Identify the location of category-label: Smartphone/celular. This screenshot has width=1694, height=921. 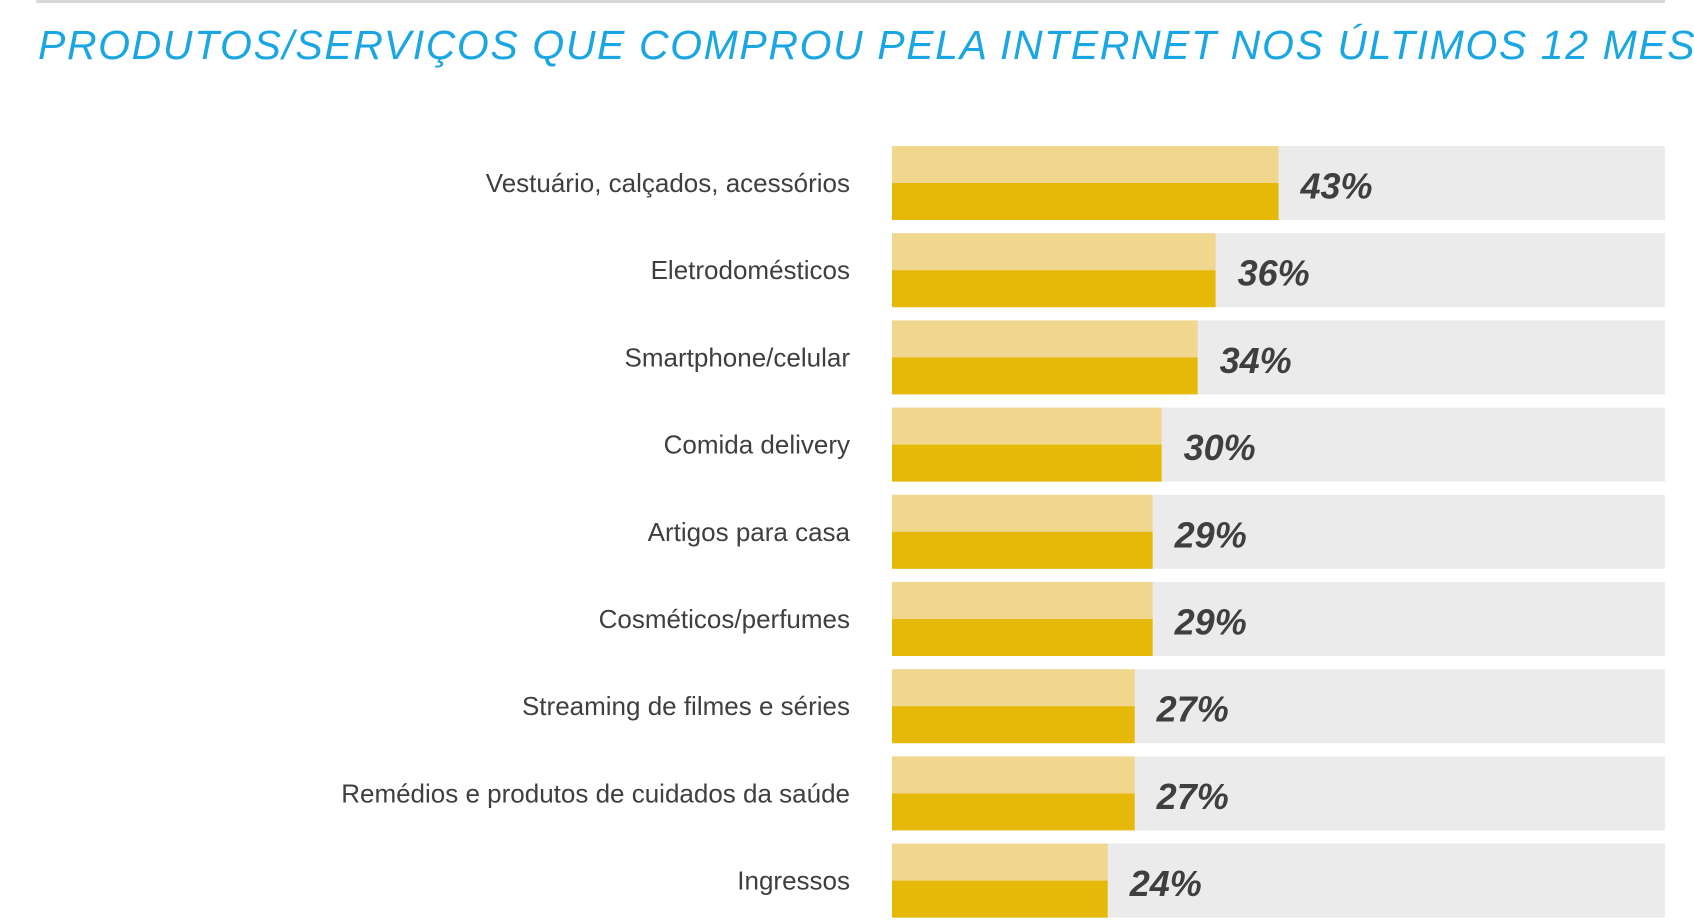
(738, 357).